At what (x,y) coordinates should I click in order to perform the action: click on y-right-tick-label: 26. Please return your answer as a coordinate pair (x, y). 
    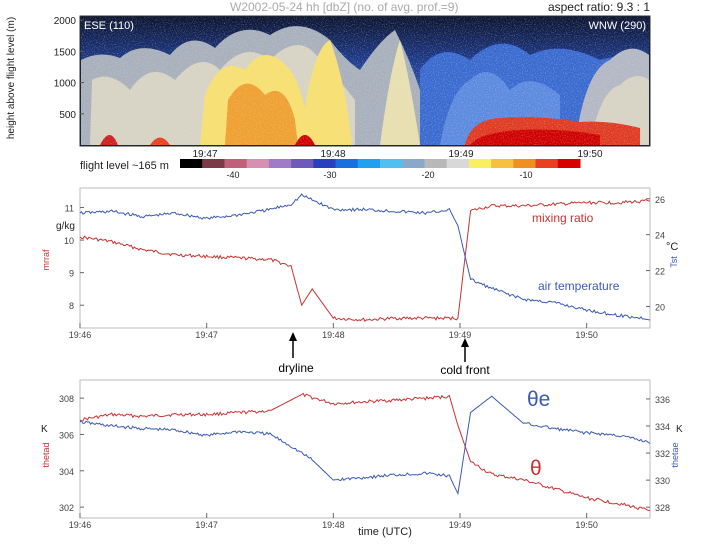
    Looking at the image, I should click on (660, 200).